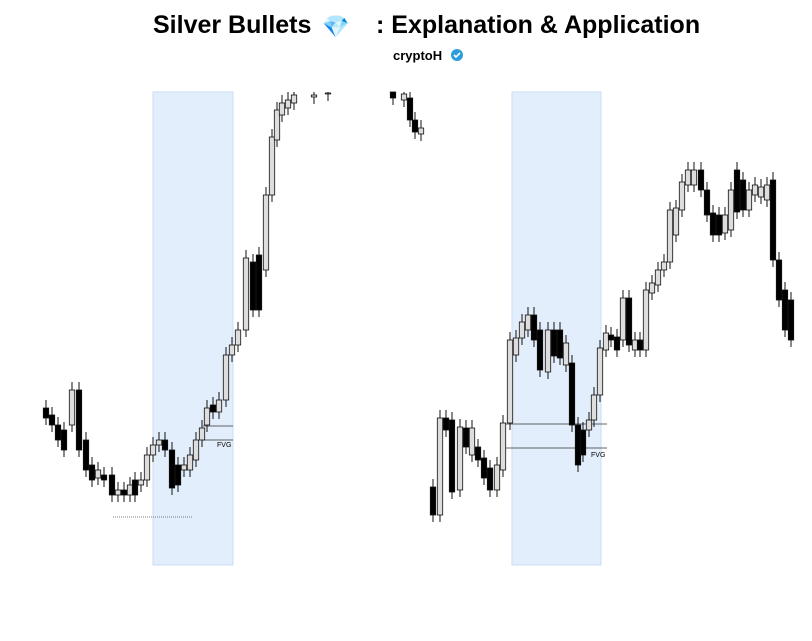 The width and height of the screenshot is (812, 641). What do you see at coordinates (335, 26) in the screenshot?
I see `title-icon: 💎` at bounding box center [335, 26].